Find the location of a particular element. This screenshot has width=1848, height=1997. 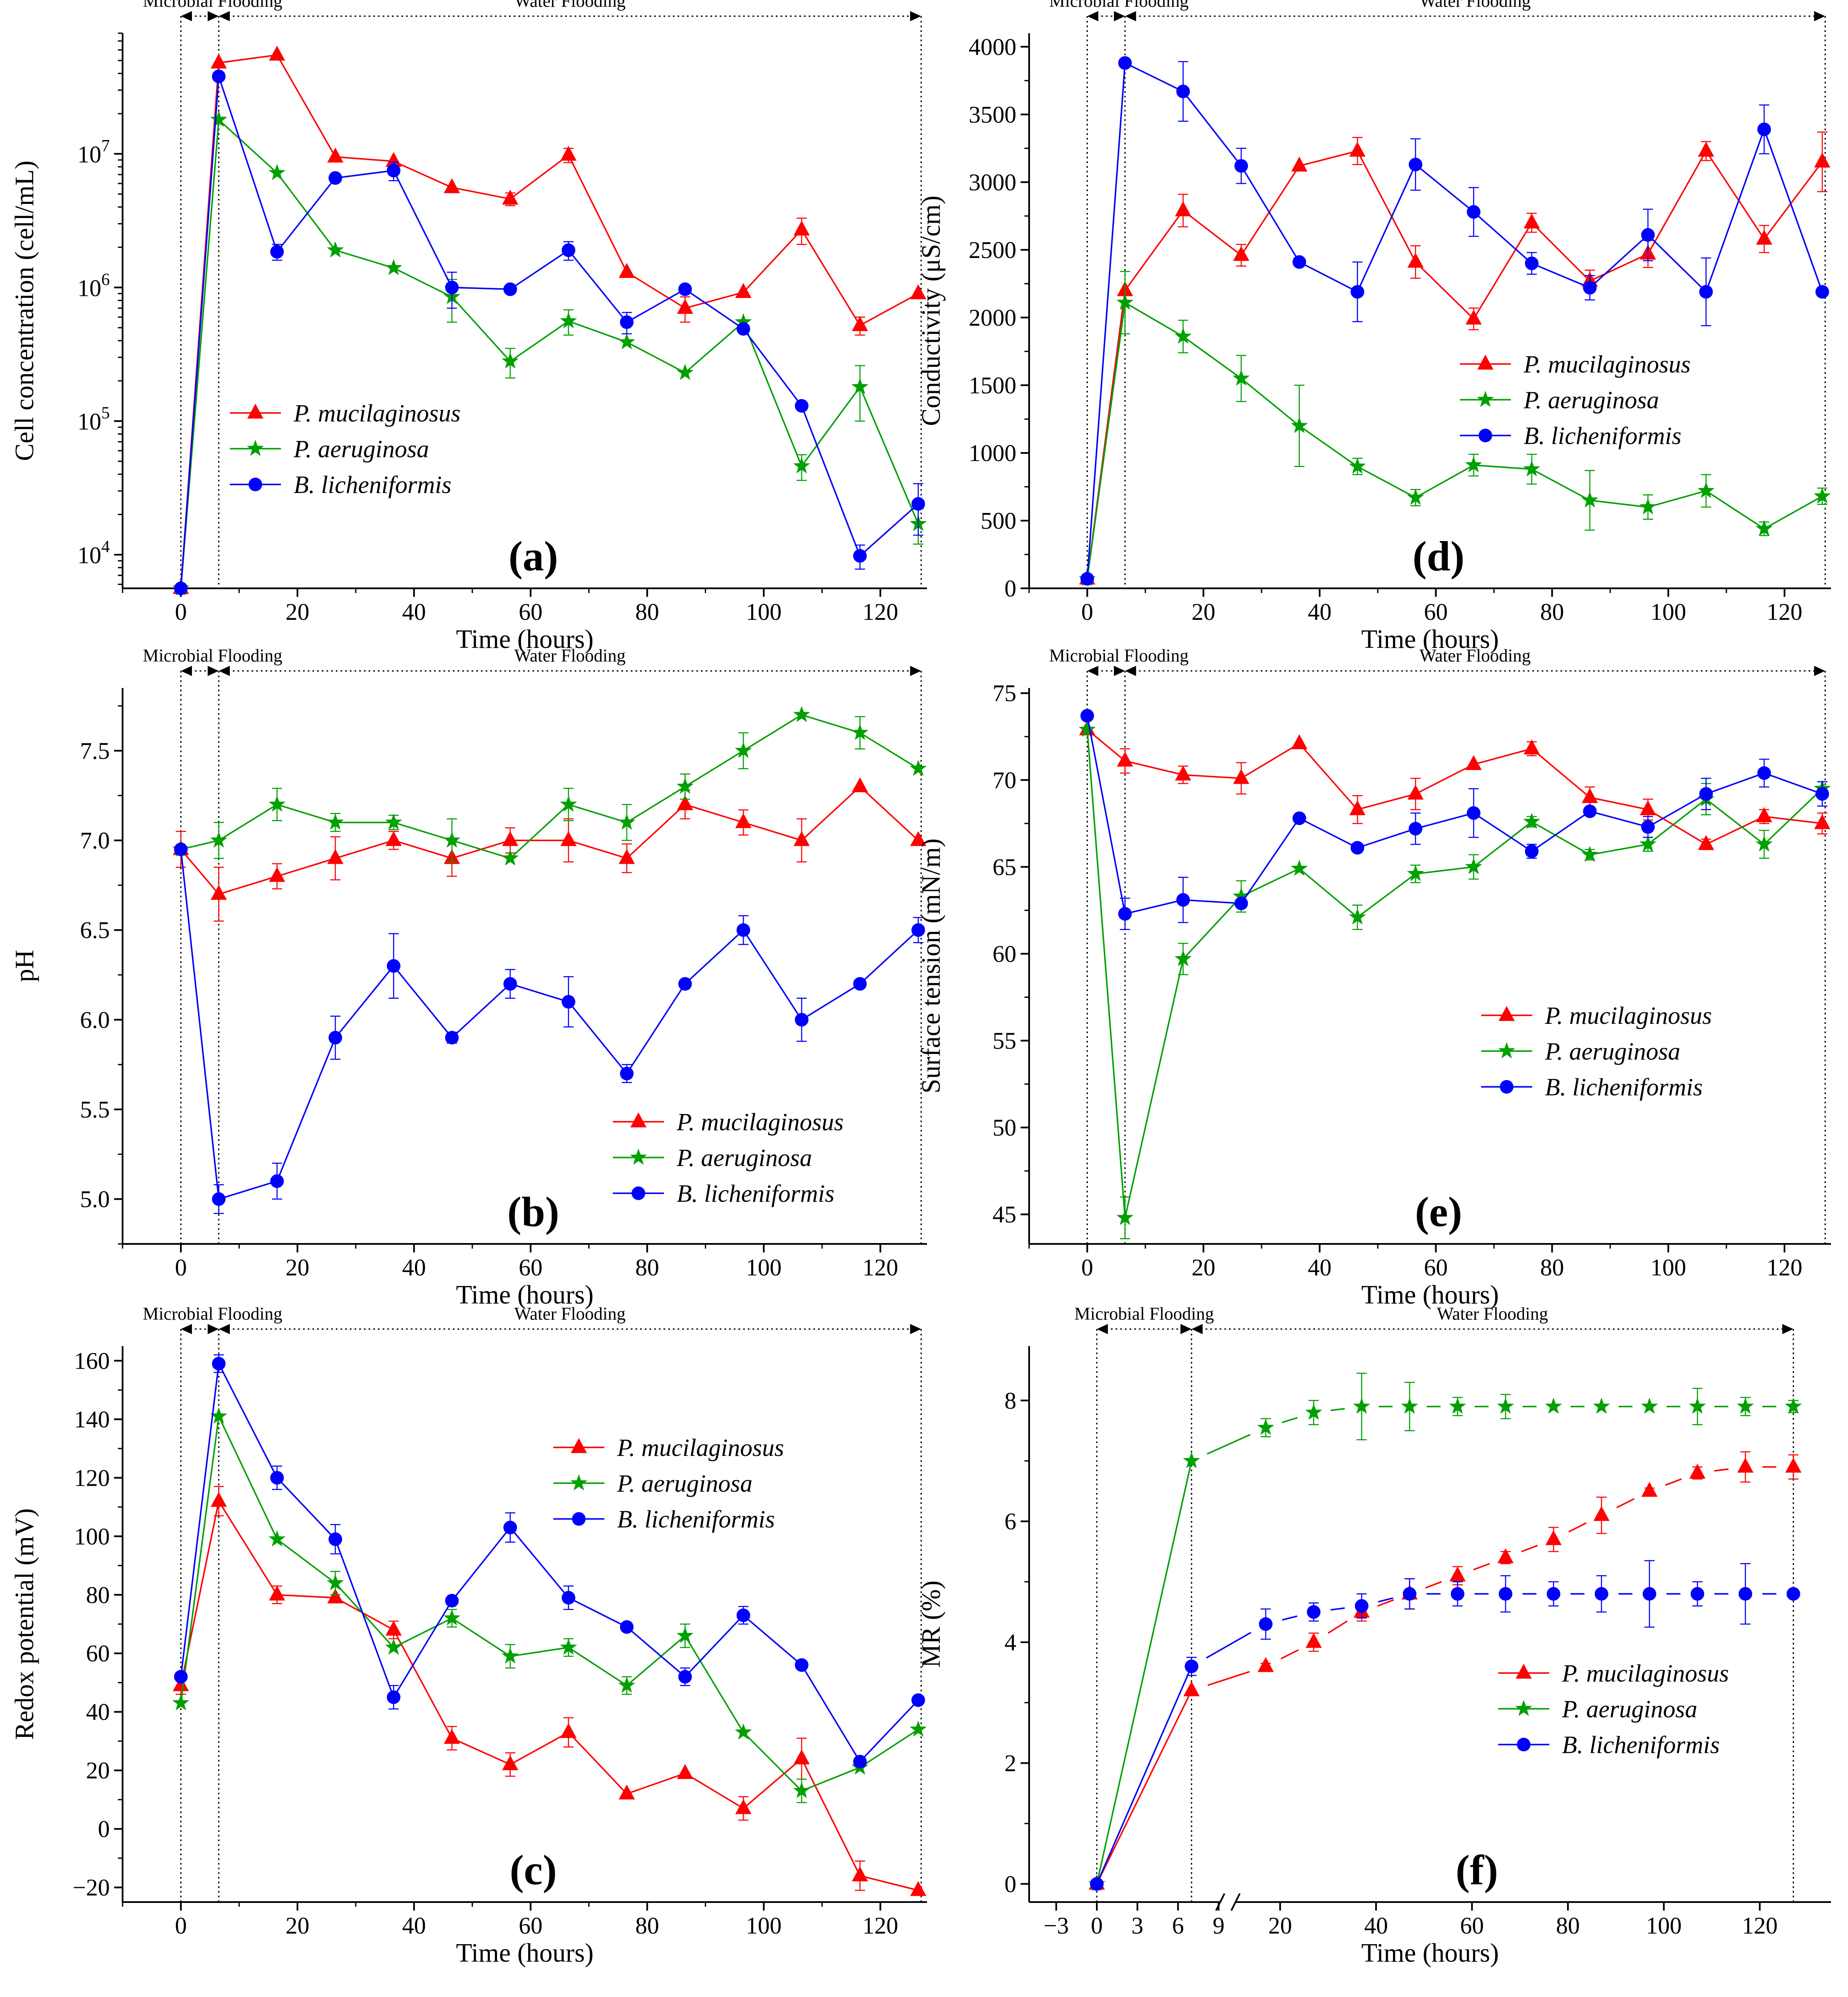

y-tick-label: 6.0 is located at coordinates (95, 1020).